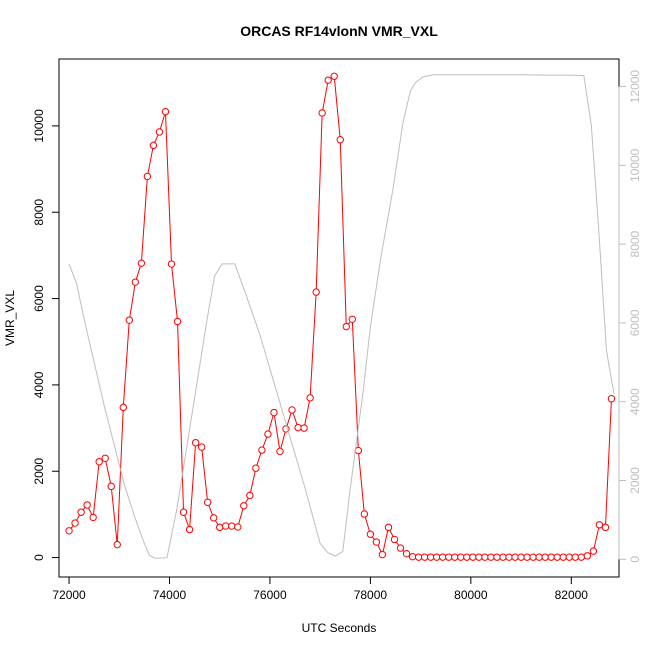  Describe the element at coordinates (320, 589) in the screenshot. I see `x-axis: 72000 74000 76000 78000 80000 82000` at that location.